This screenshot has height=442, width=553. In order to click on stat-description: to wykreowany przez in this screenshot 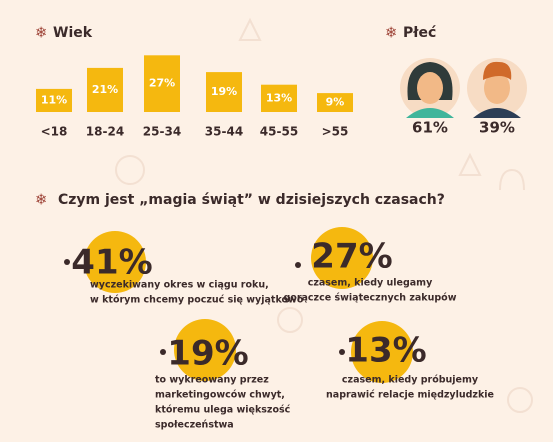, I will do `click(212, 380)`.